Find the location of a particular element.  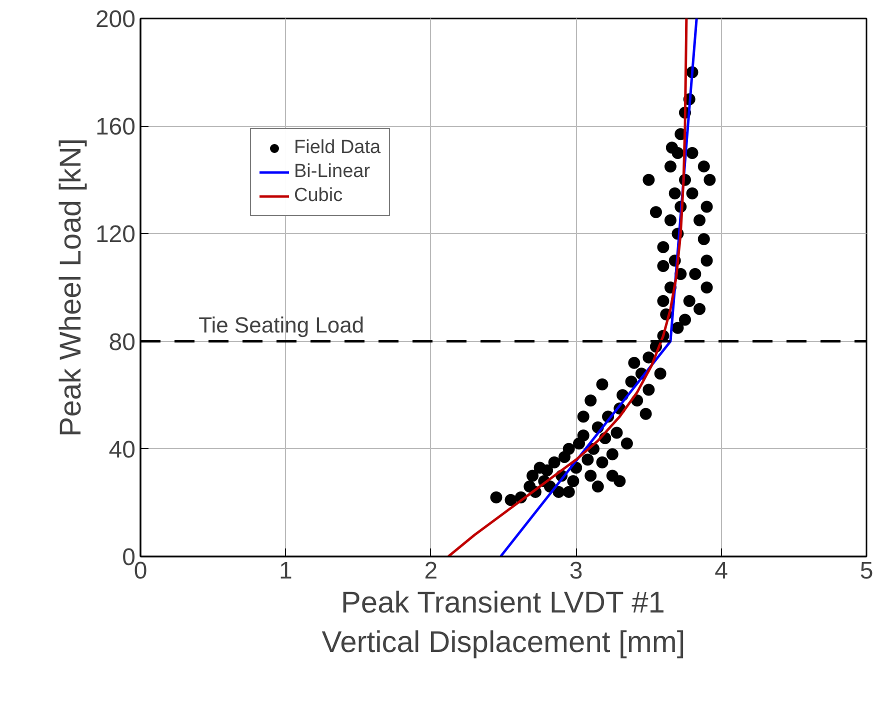

ref-line-label: Tie Seating Load is located at coordinates (281, 325).